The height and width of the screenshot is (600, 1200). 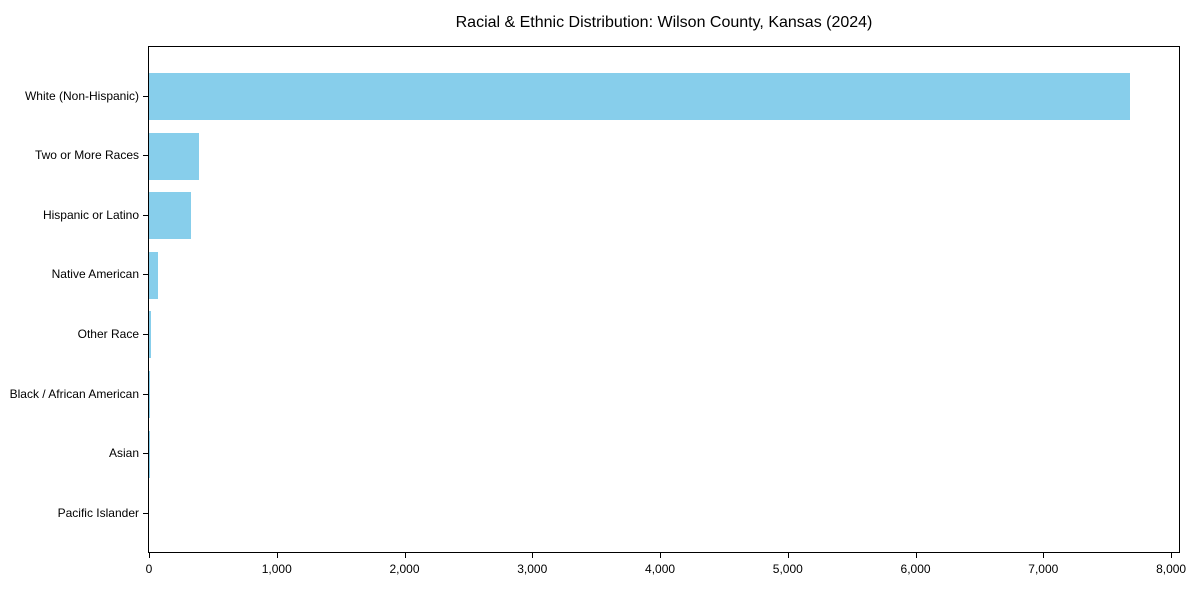 What do you see at coordinates (404, 569) in the screenshot?
I see `x-tick-label-2-000: 2,000` at bounding box center [404, 569].